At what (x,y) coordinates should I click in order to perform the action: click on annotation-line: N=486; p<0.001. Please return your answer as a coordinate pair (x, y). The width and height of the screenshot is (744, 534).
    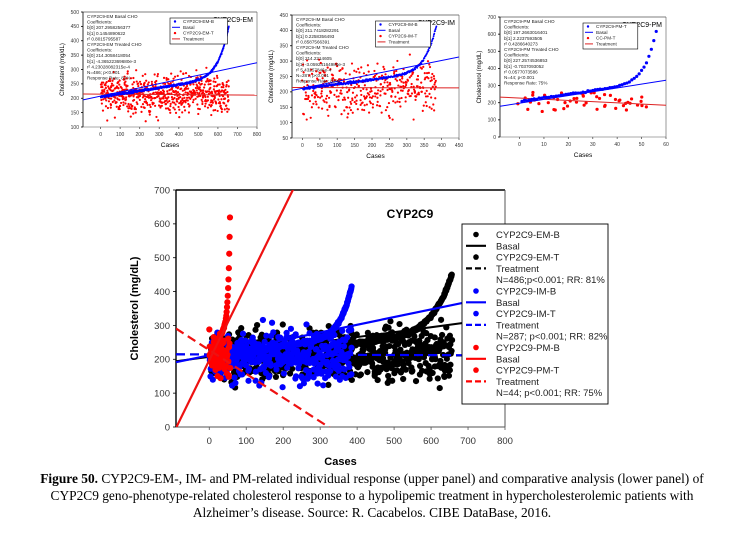
    Looking at the image, I should click on (103, 72).